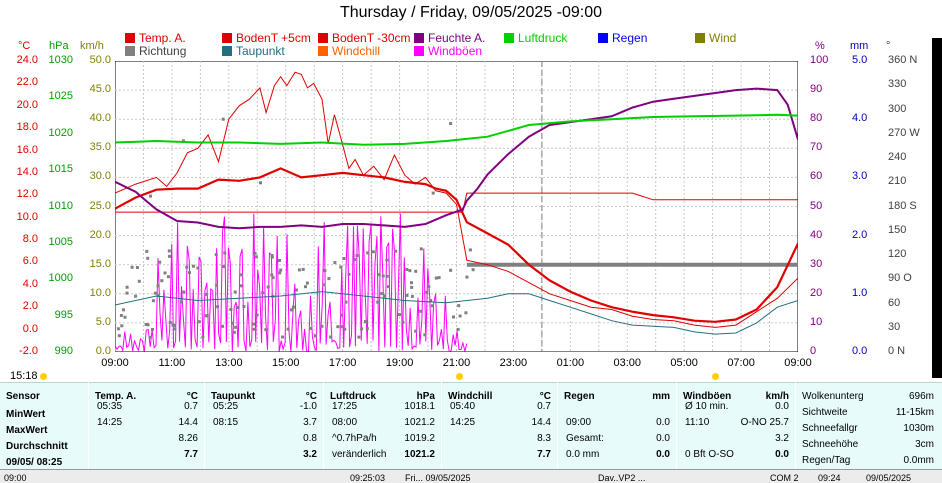 The width and height of the screenshot is (942, 483). I want to click on x-tick-label: 11:00, so click(172, 363).